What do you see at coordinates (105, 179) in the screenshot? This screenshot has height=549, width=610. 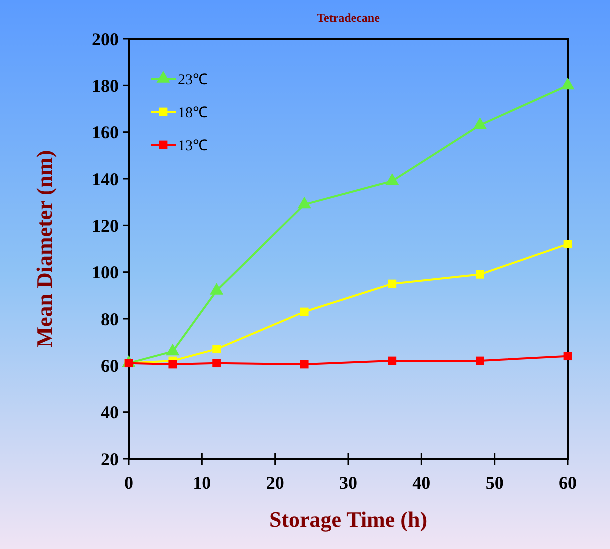 I see `y-tick-label: 140` at bounding box center [105, 179].